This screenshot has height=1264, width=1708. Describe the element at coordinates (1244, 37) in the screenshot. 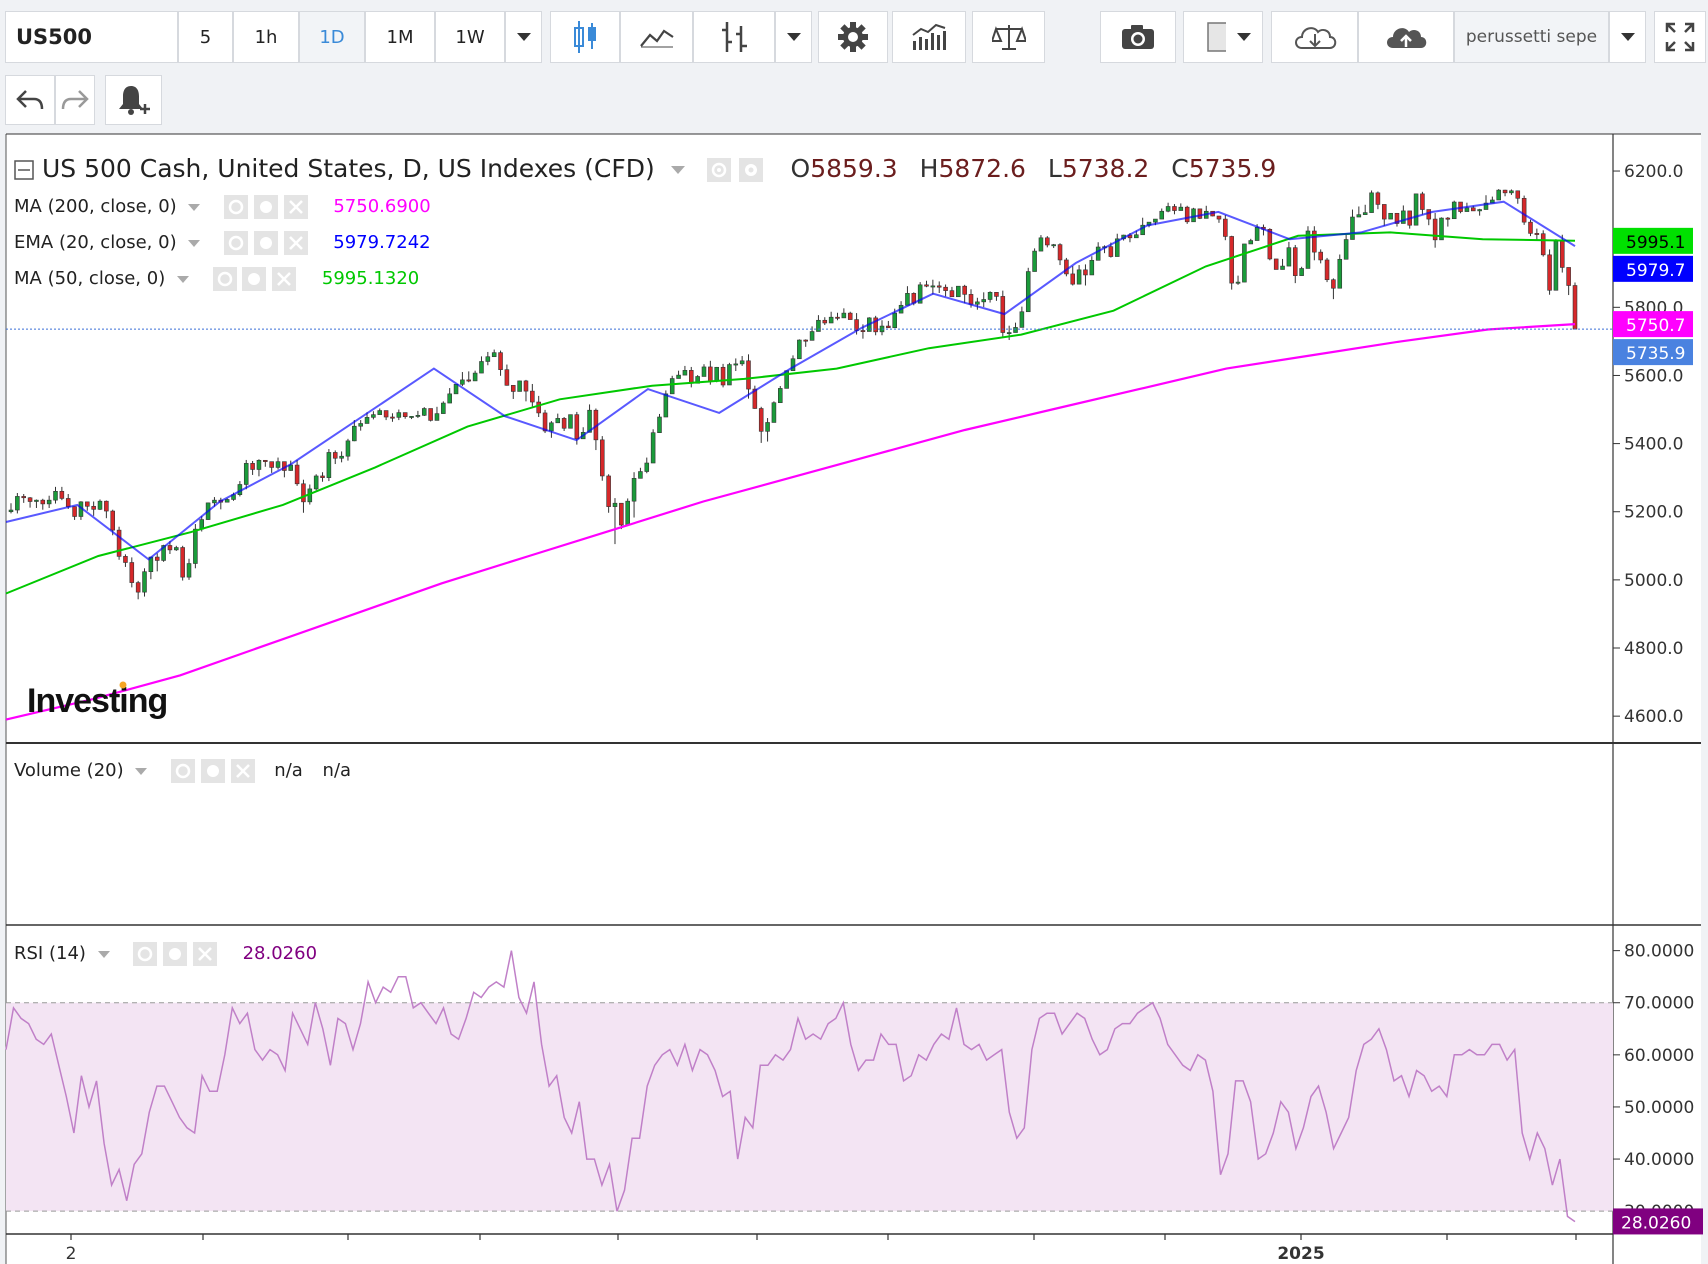

I see `drawing-color-dropdown-button` at that location.